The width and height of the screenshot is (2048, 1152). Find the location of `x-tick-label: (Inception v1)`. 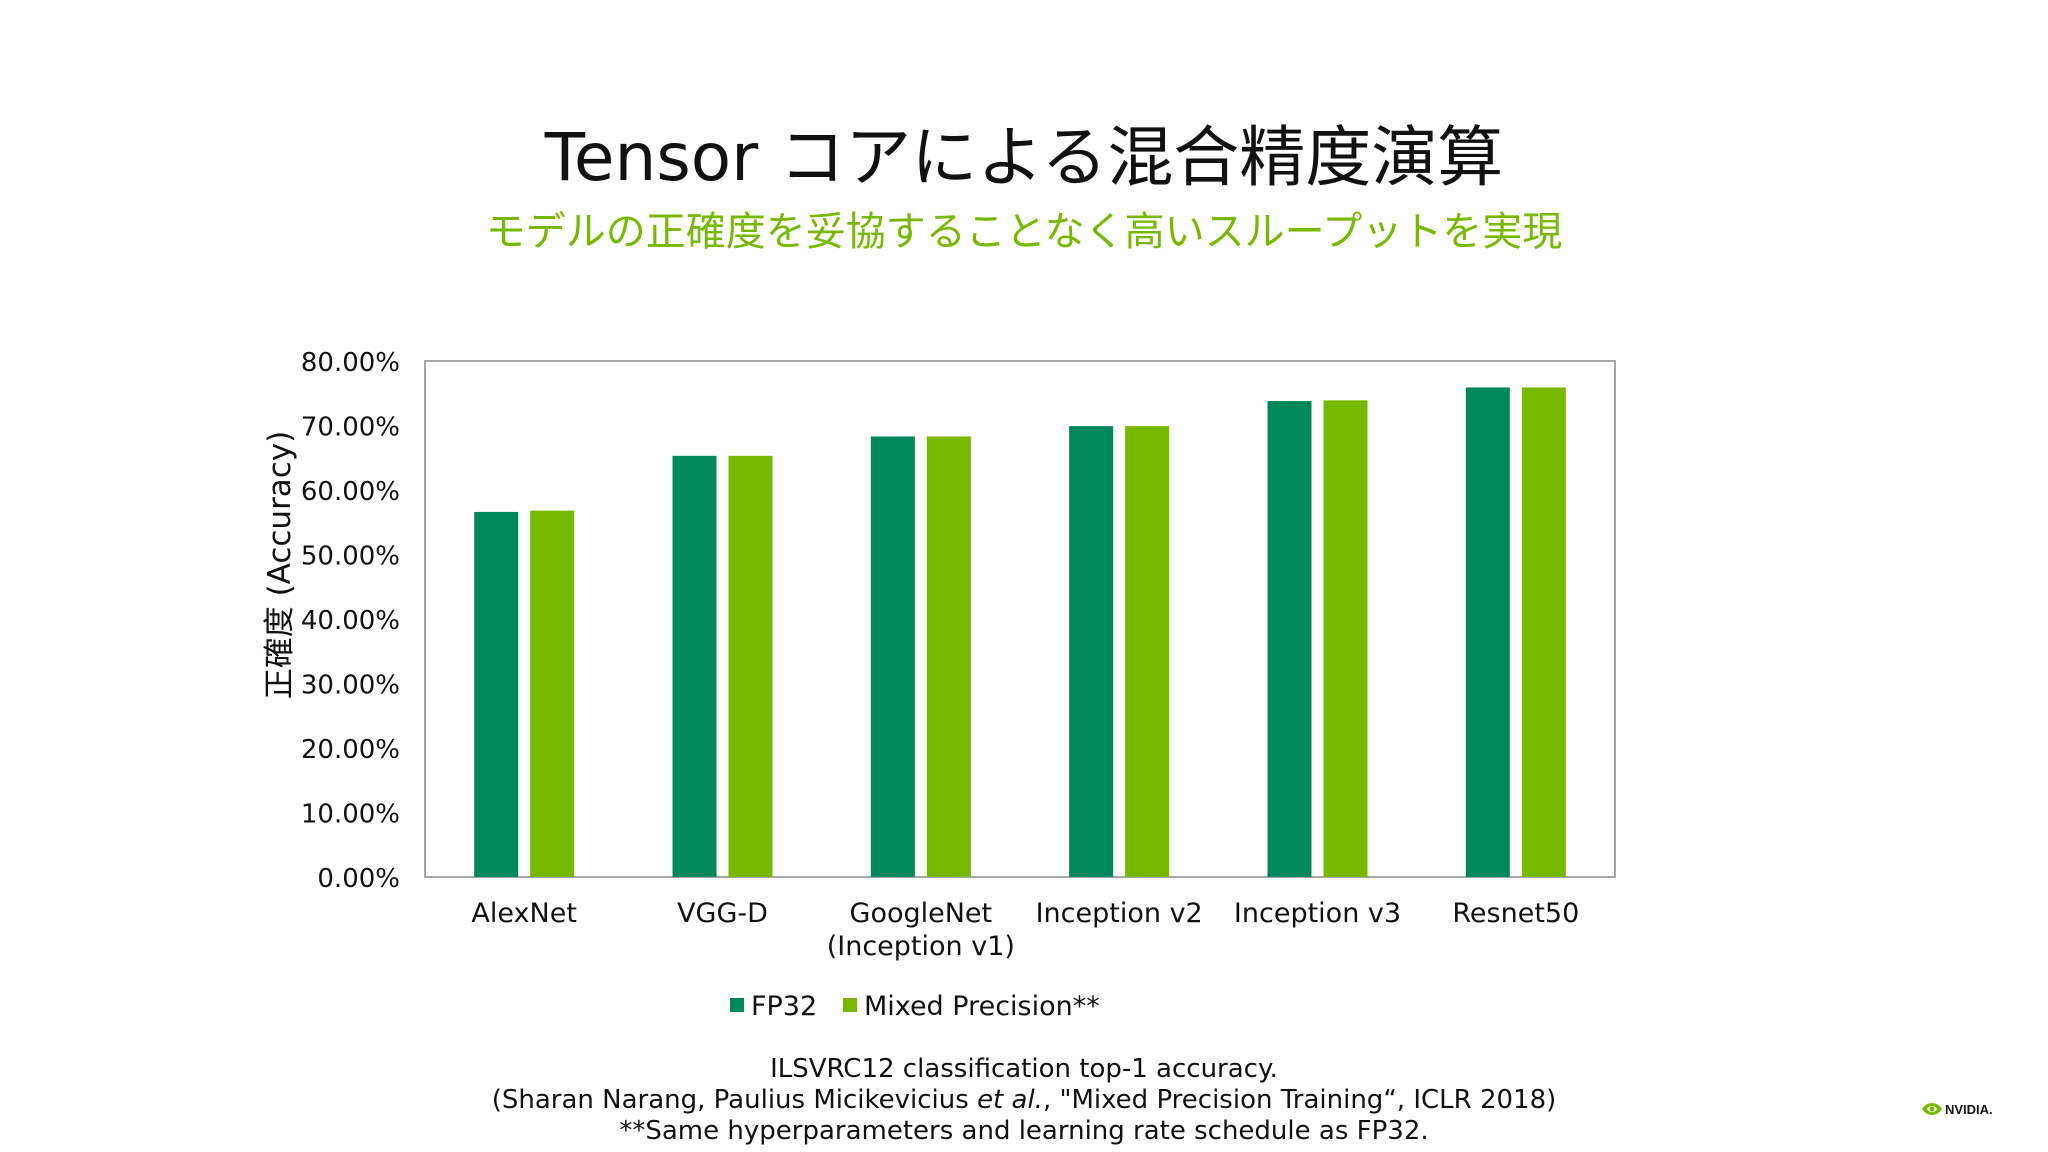

x-tick-label: (Inception v1) is located at coordinates (921, 946).